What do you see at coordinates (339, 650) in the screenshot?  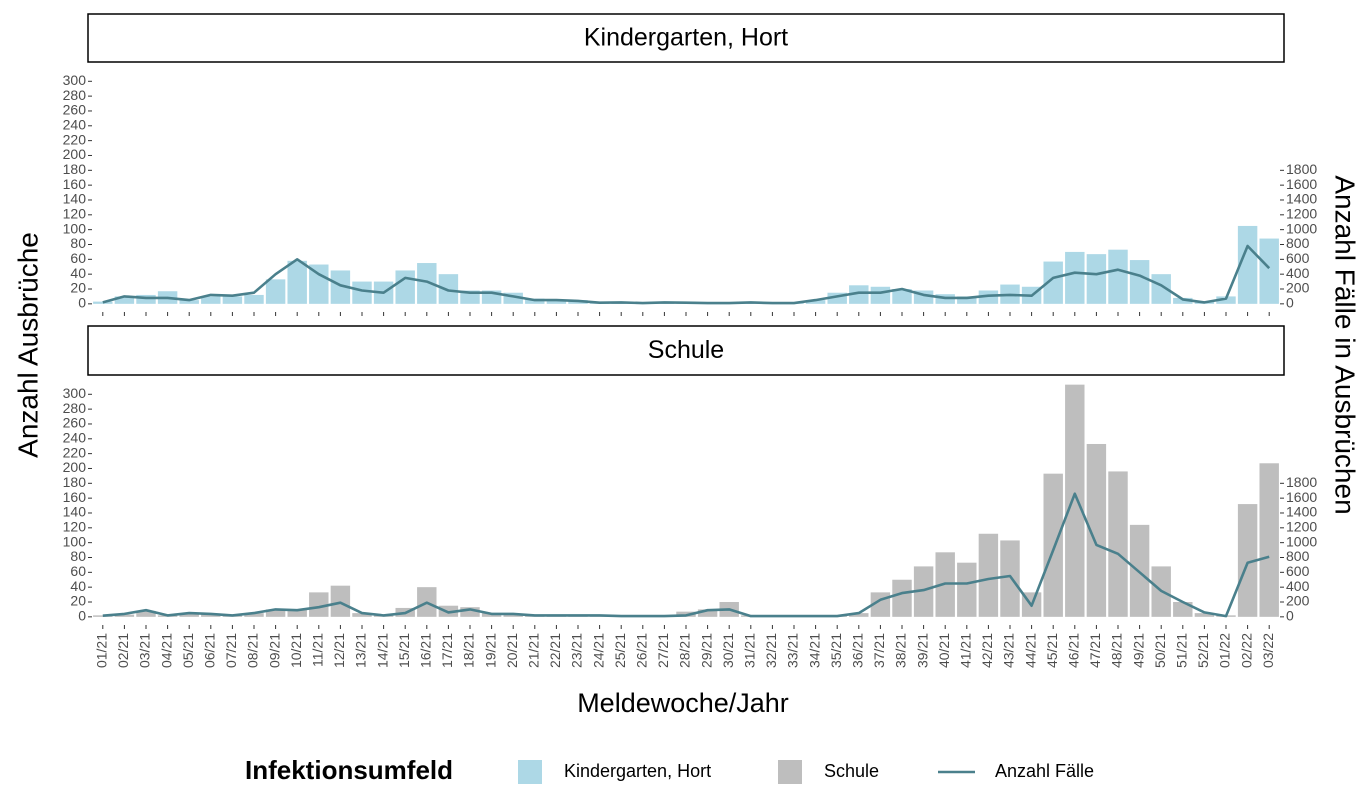 I see `x-tick-label: 12/21` at bounding box center [339, 650].